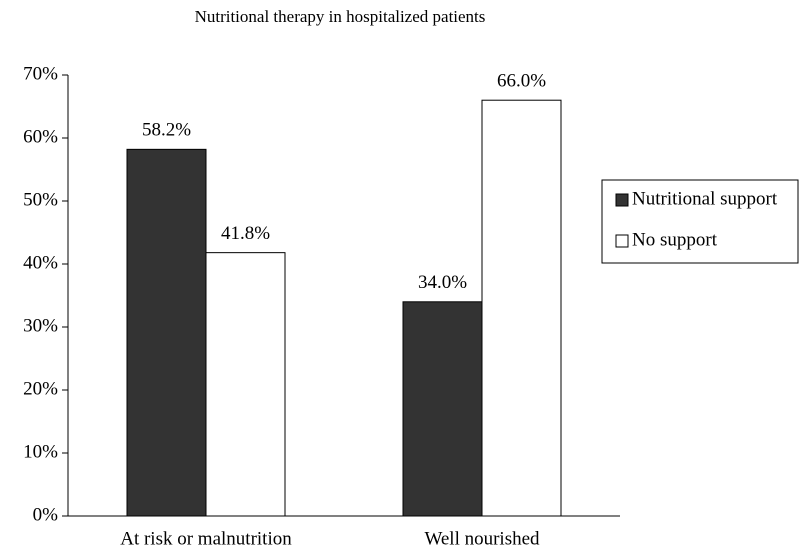 This screenshot has width=799, height=554. I want to click on legend-label: No support, so click(675, 239).